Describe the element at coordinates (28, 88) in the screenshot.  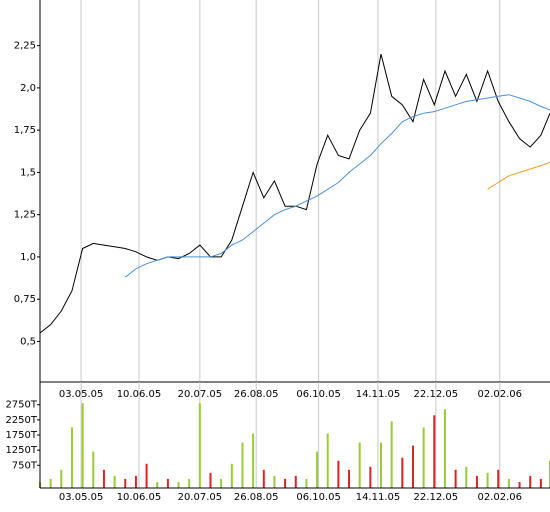
I see `y-tick-label: 2,0` at that location.